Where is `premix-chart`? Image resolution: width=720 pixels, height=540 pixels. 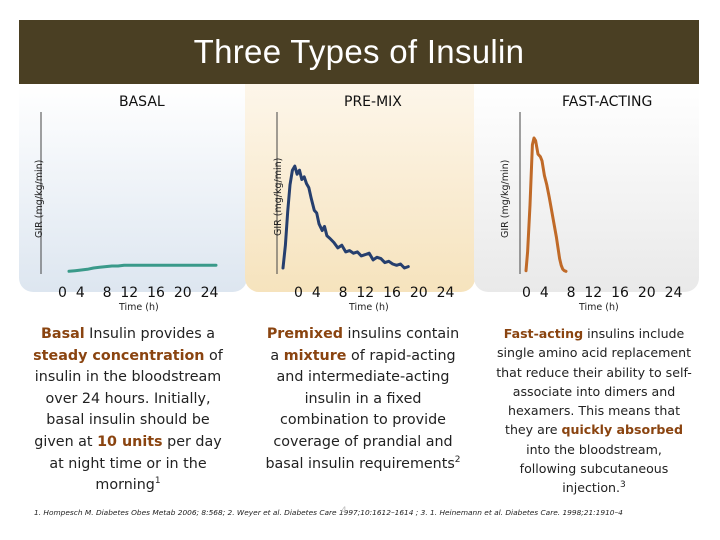 premix-chart is located at coordinates (343, 193).